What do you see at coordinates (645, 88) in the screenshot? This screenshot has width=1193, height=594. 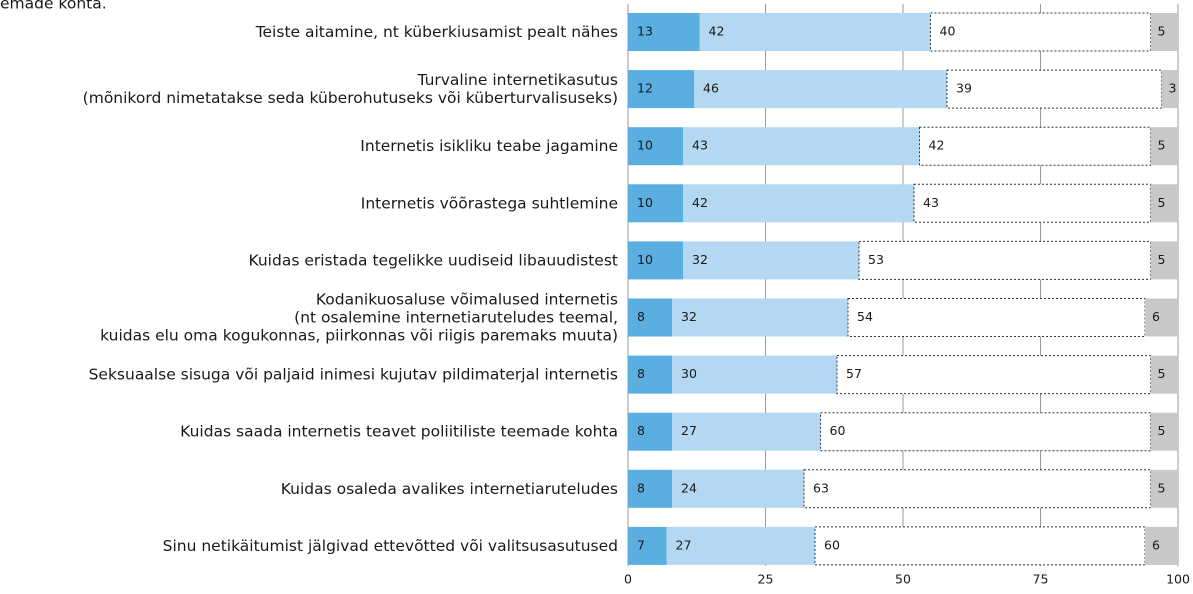 I see `value-label: 12` at bounding box center [645, 88].